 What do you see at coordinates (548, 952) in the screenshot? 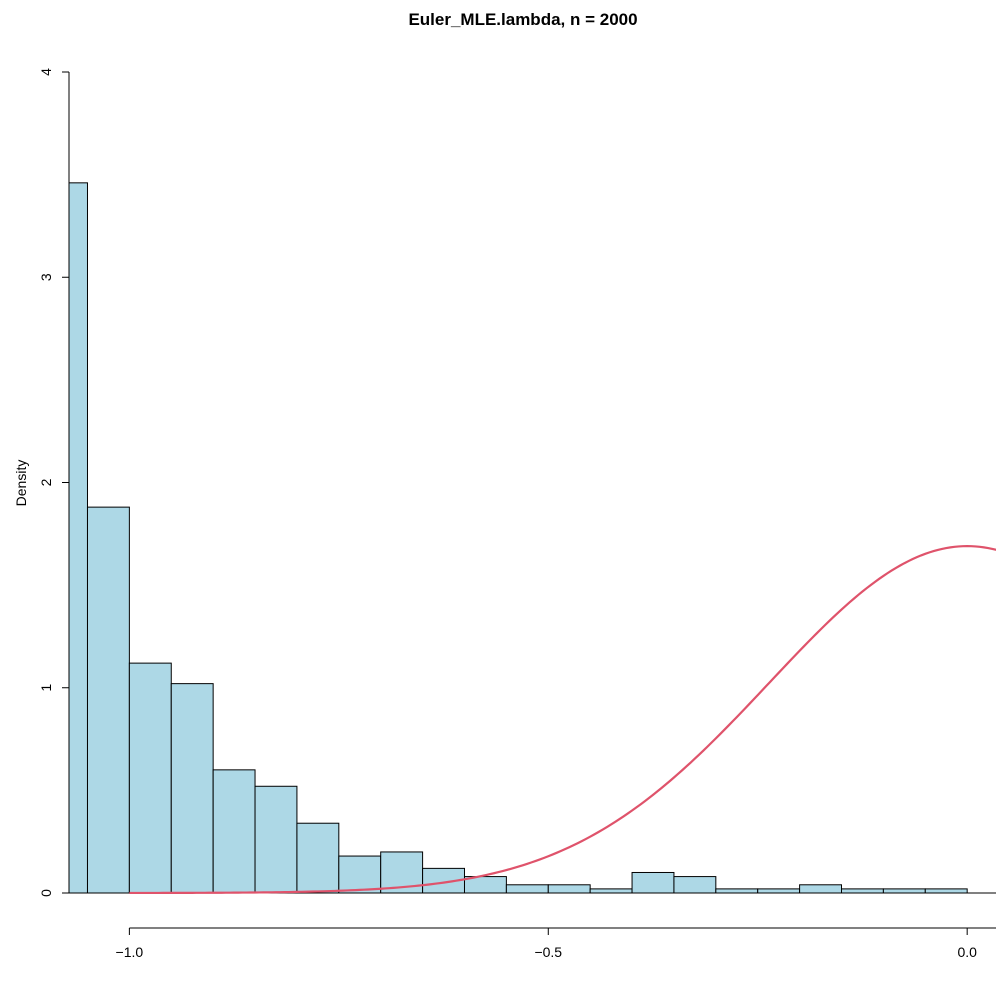
I see `x-tick-label-1: −0.5` at bounding box center [548, 952].